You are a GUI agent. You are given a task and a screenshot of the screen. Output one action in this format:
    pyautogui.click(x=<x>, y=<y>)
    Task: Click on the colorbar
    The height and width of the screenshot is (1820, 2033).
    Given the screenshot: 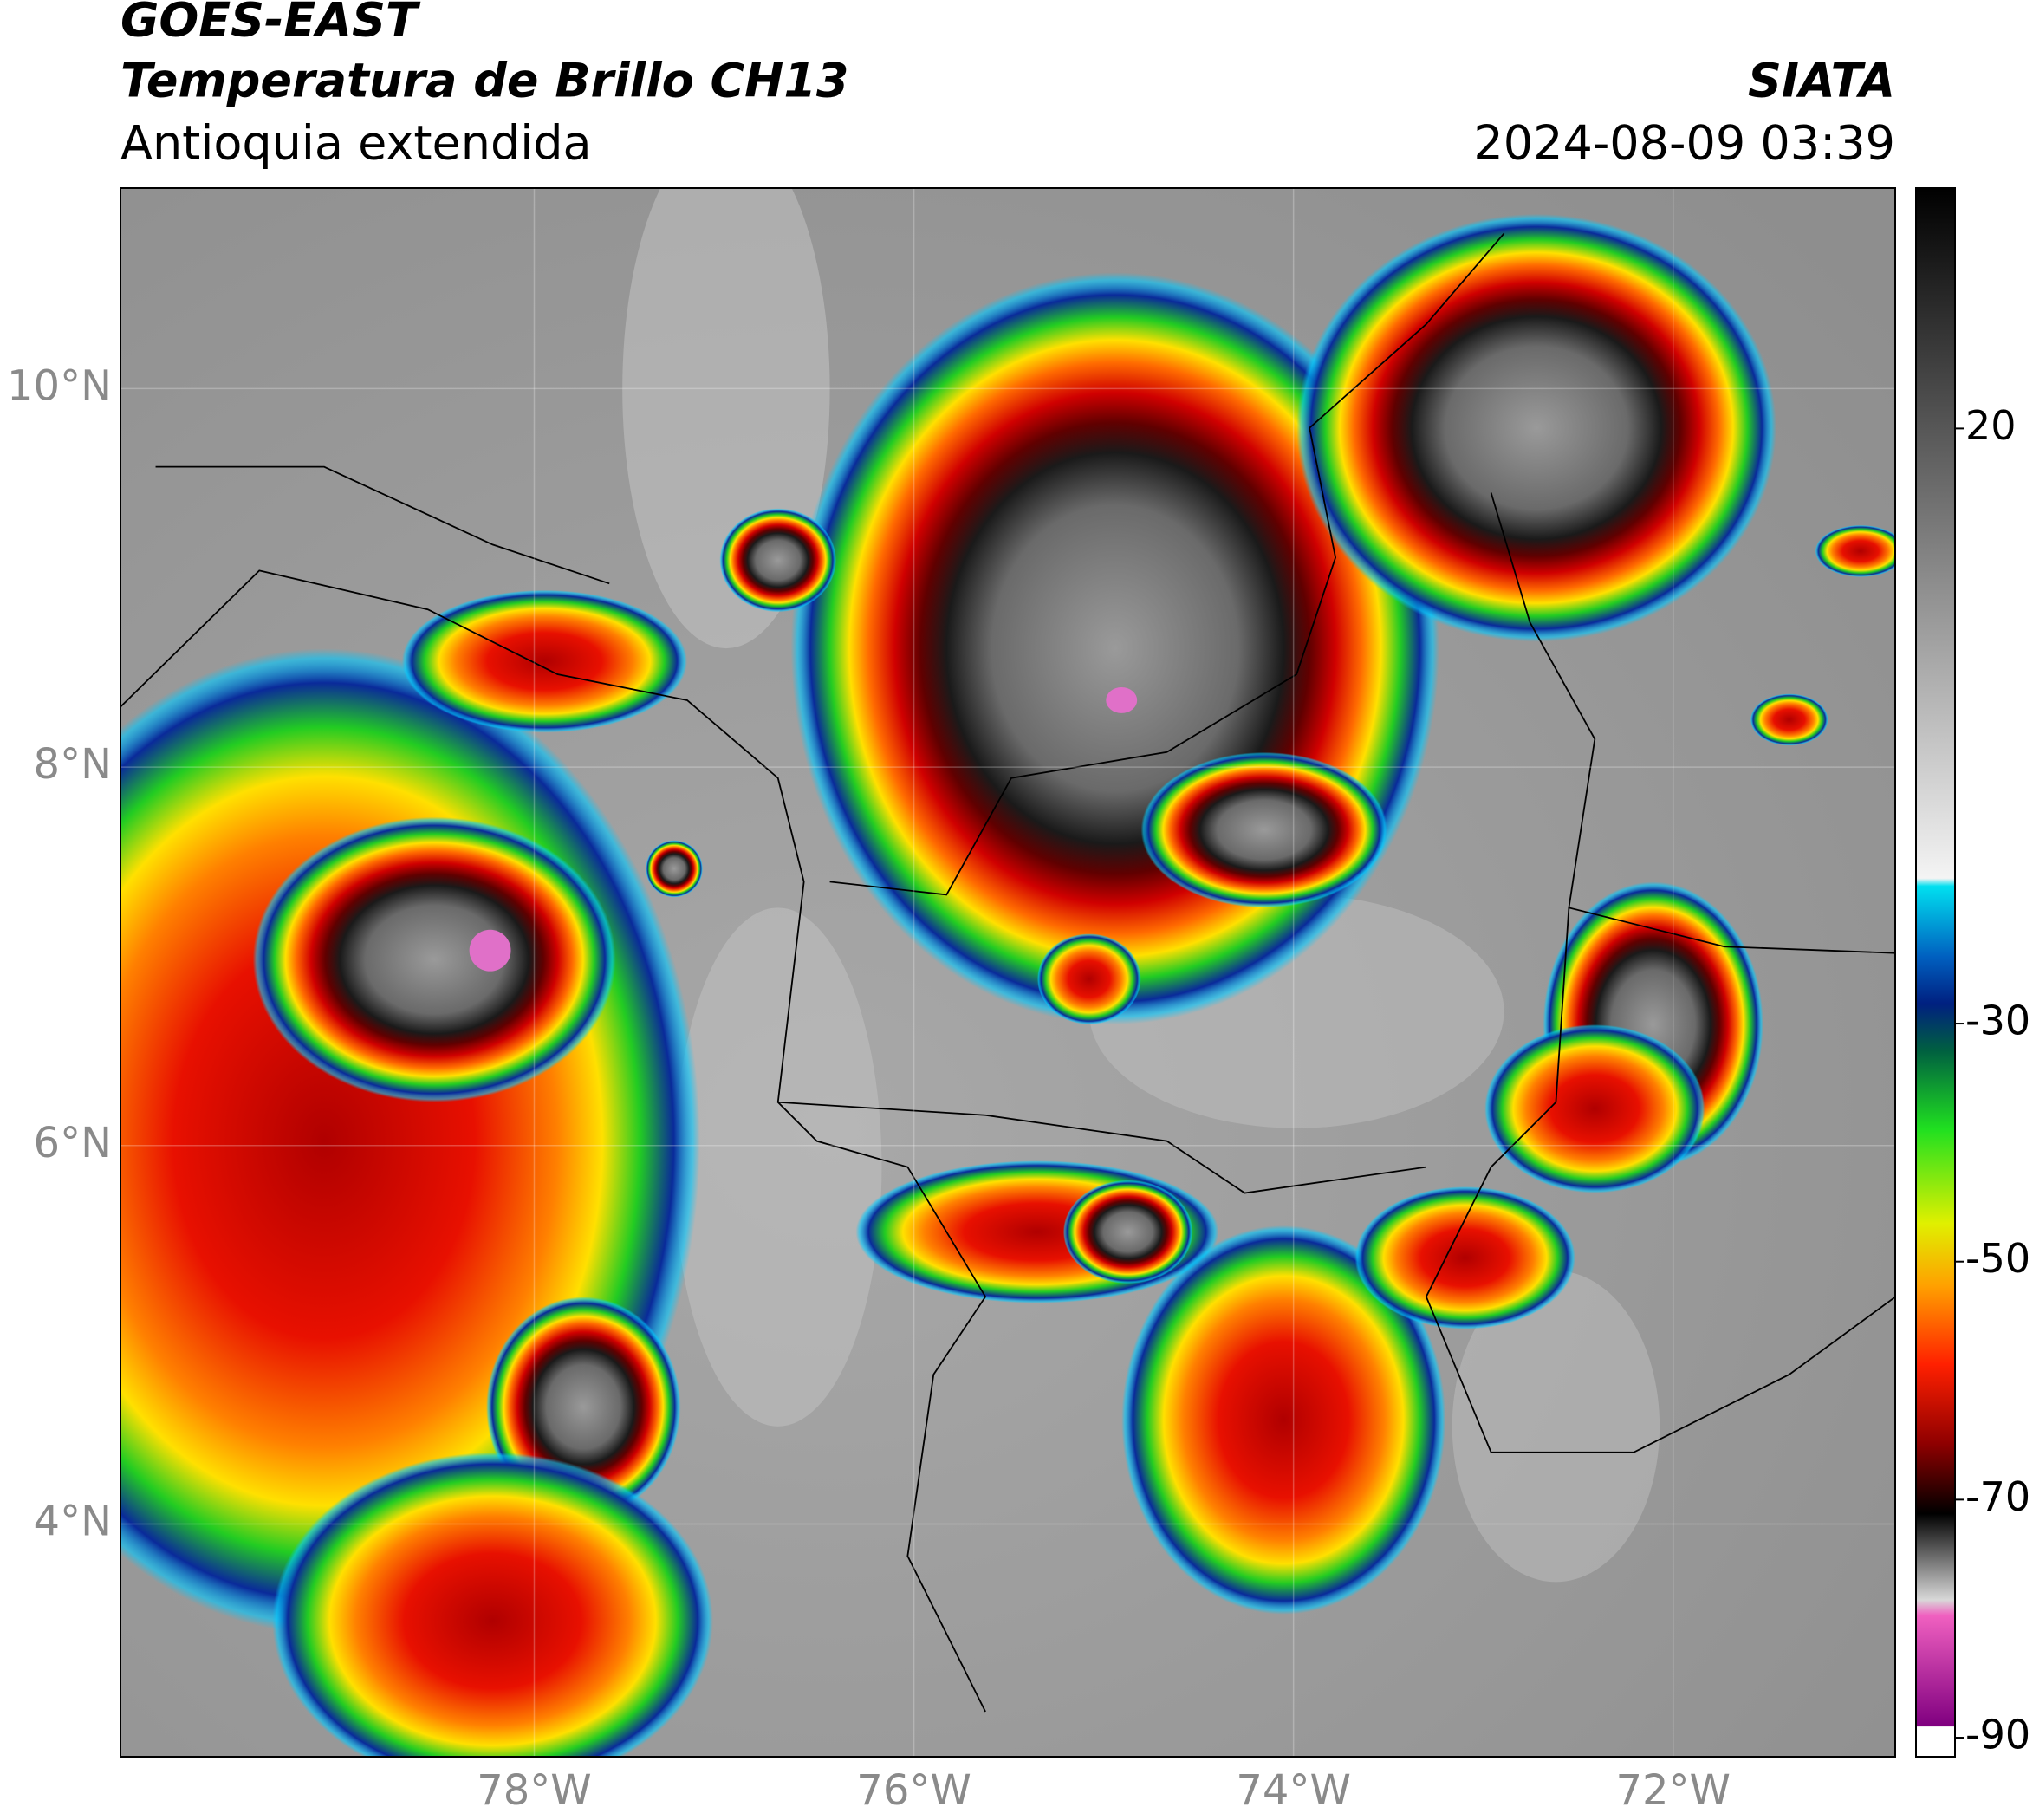 What is the action you would take?
    pyautogui.click(x=1936, y=972)
    